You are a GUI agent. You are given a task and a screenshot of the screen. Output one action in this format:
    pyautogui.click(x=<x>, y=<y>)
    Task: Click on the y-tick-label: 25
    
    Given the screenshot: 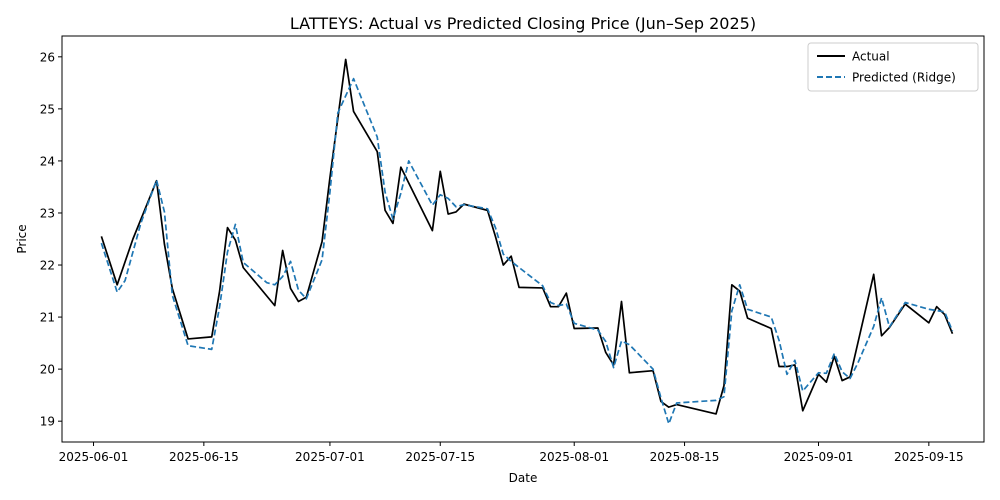 What is the action you would take?
    pyautogui.click(x=47, y=109)
    